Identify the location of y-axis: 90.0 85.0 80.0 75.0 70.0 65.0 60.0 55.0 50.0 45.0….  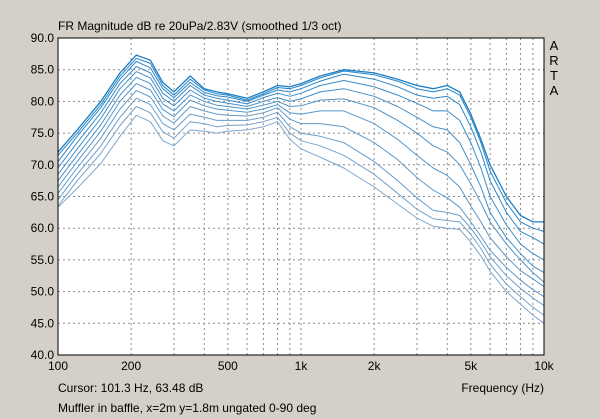
(43, 196).